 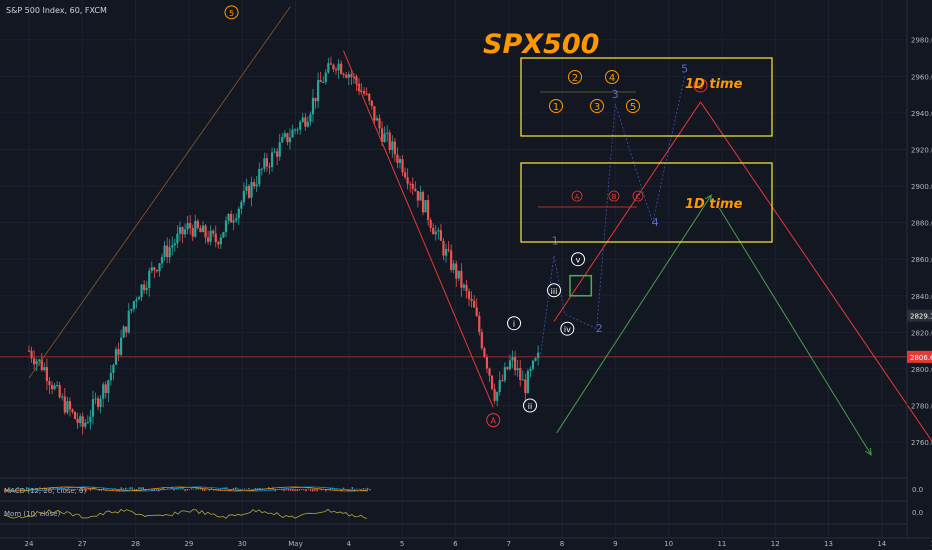 I want to click on time-tick-label: 14, so click(x=881, y=544).